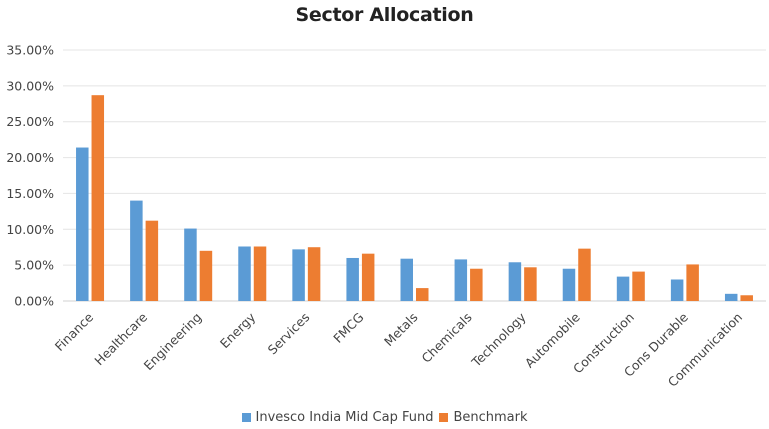 The height and width of the screenshot is (429, 769). What do you see at coordinates (344, 417) in the screenshot?
I see `legend-label-fund: Invesco India Mid Cap Fund` at bounding box center [344, 417].